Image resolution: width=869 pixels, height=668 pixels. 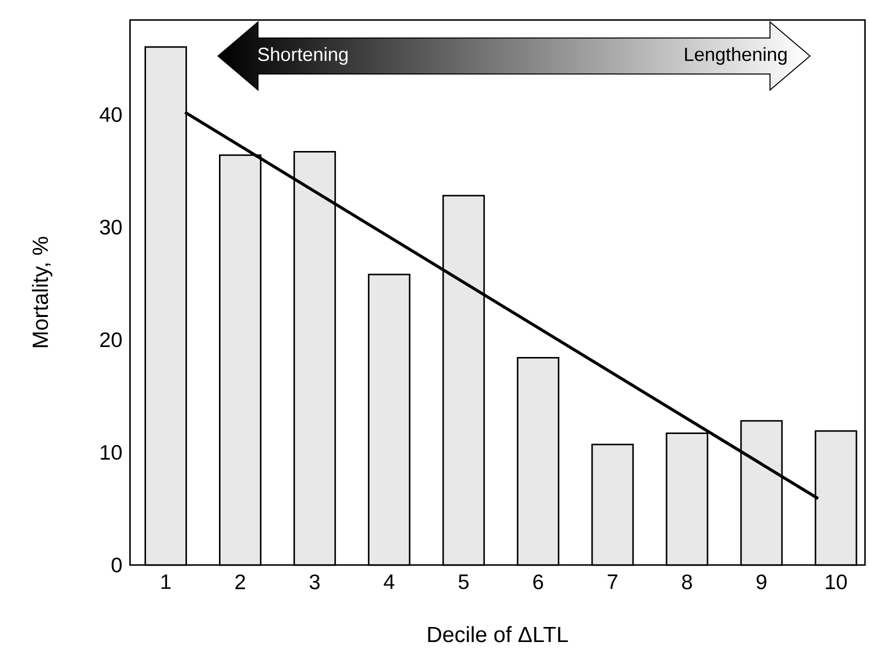 I want to click on x-tick-label: 6, so click(x=538, y=582).